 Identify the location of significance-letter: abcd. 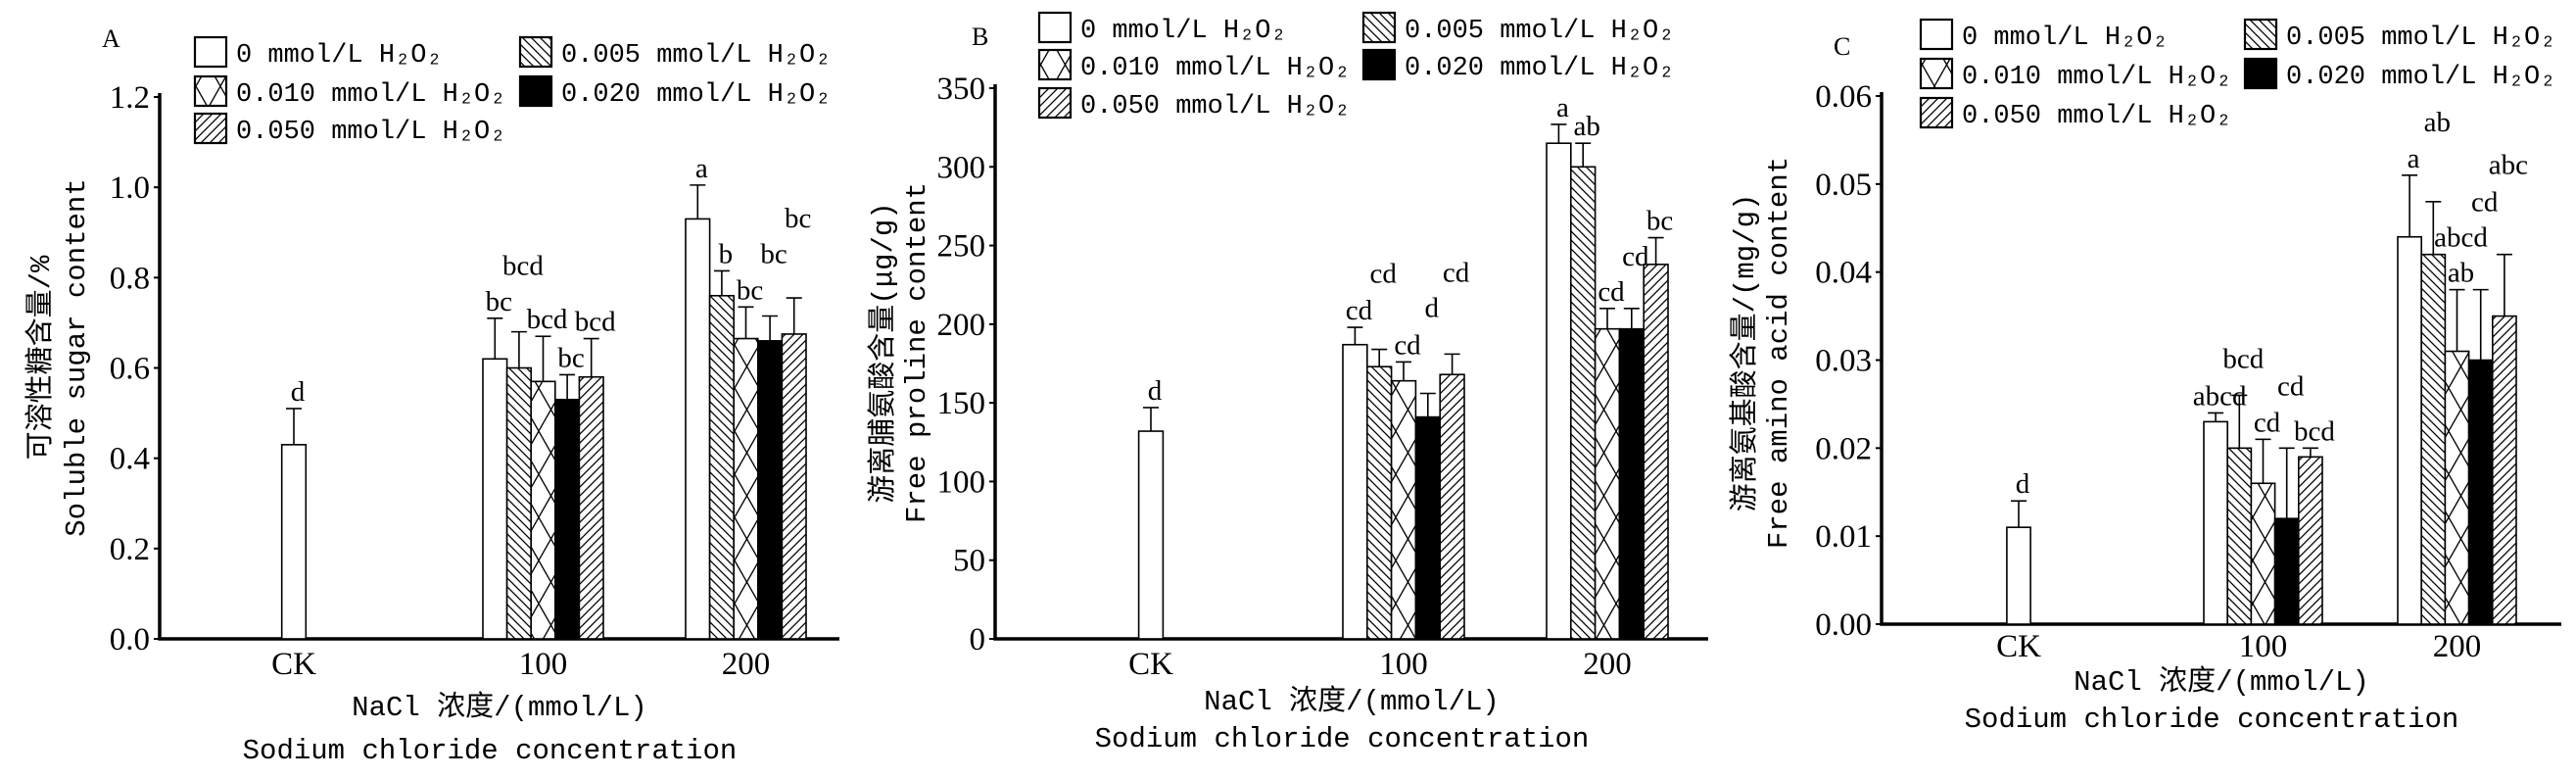
(2220, 396).